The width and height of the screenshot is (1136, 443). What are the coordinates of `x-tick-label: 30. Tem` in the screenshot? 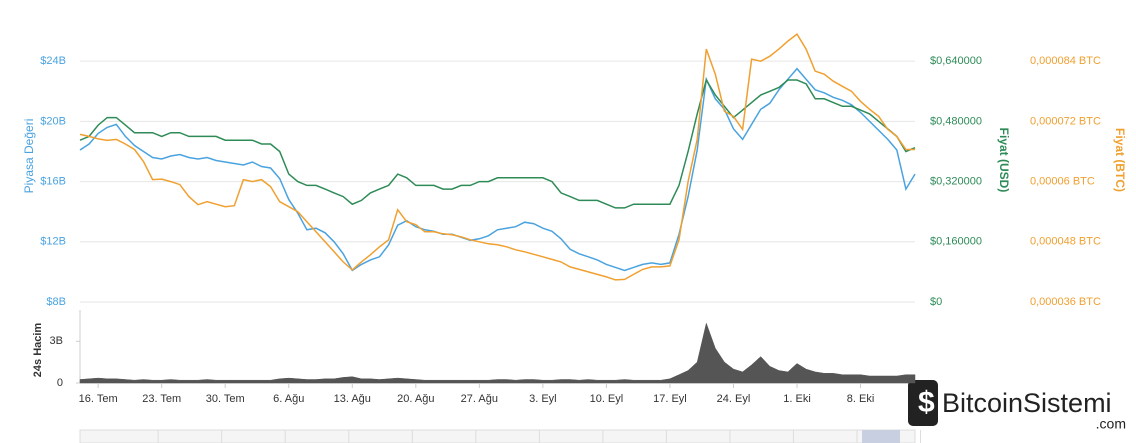 It's located at (225, 399).